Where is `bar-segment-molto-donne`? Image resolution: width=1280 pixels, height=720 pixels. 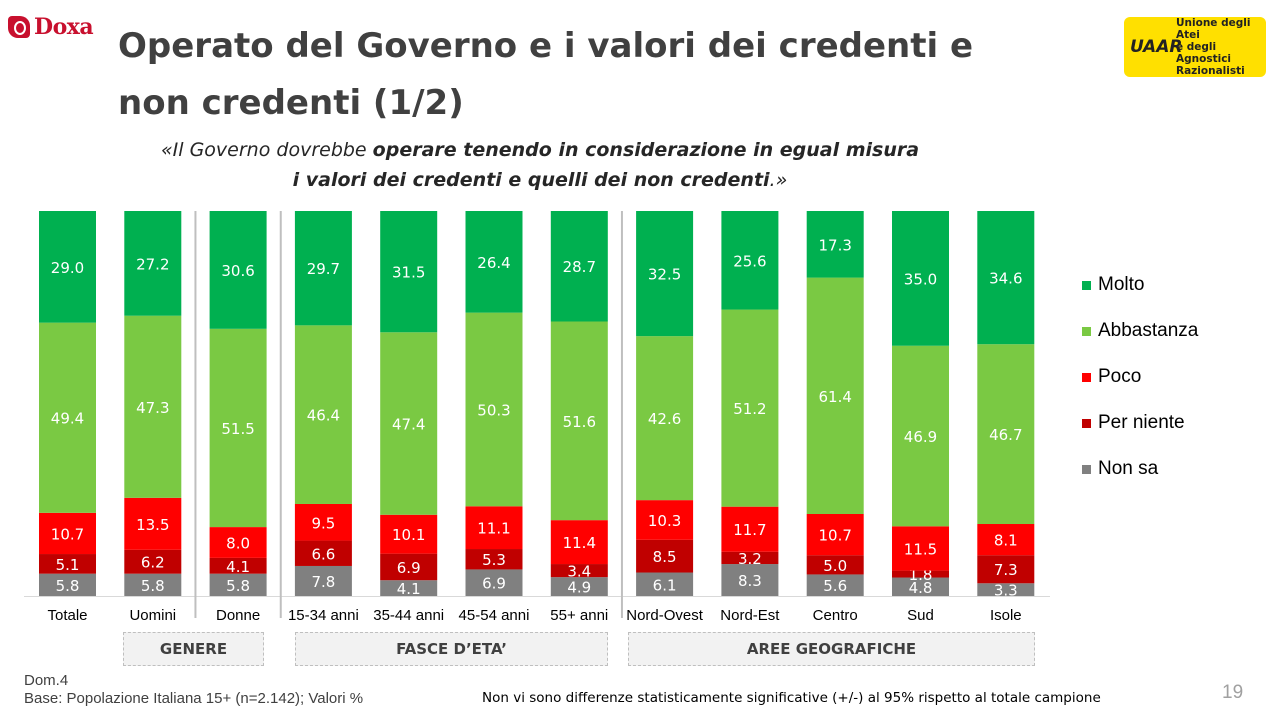
bar-segment-molto-donne is located at coordinates (238, 270).